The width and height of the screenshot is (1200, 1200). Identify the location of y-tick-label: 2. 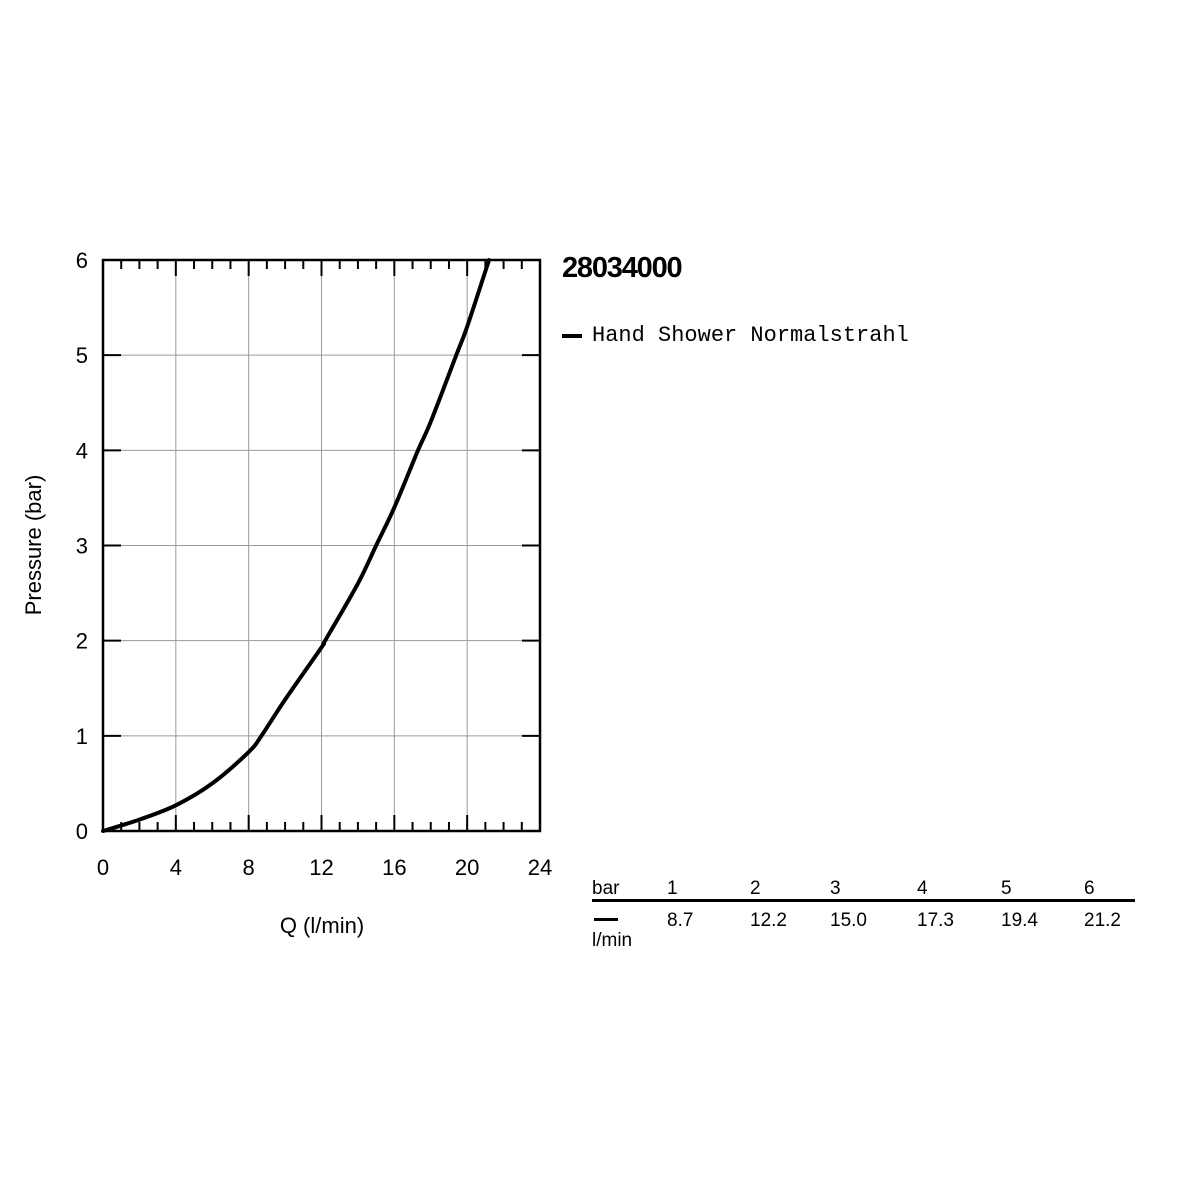
(82, 641).